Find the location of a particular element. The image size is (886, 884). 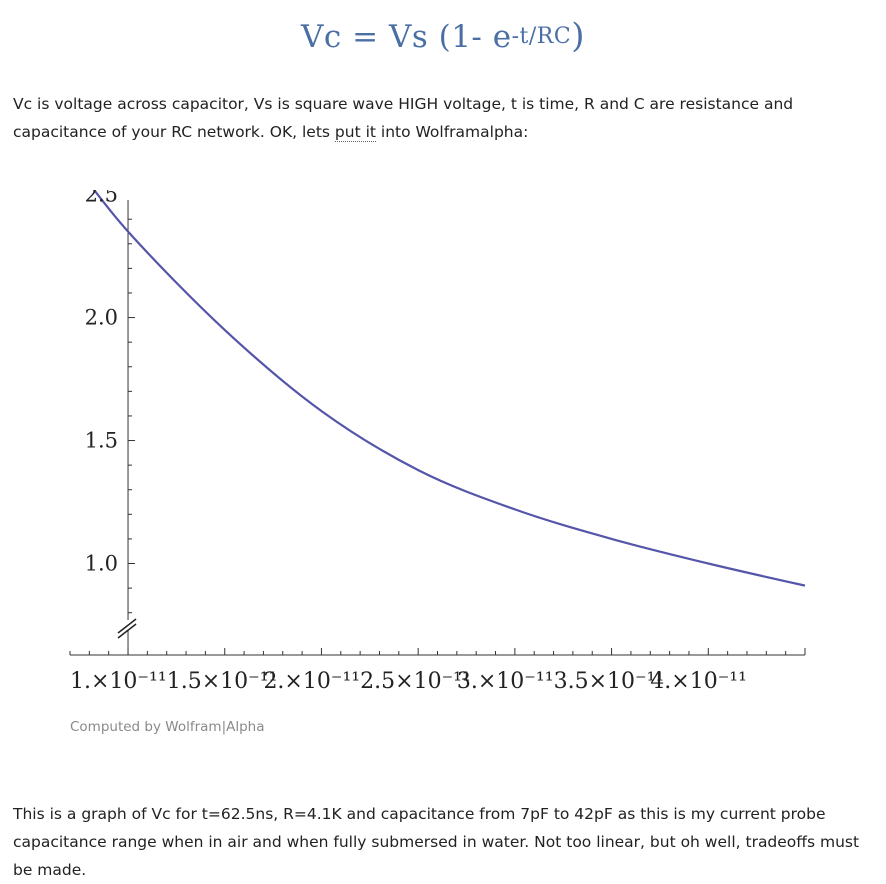

intro-text-after: into Wolframalpha: is located at coordinates (452, 132).